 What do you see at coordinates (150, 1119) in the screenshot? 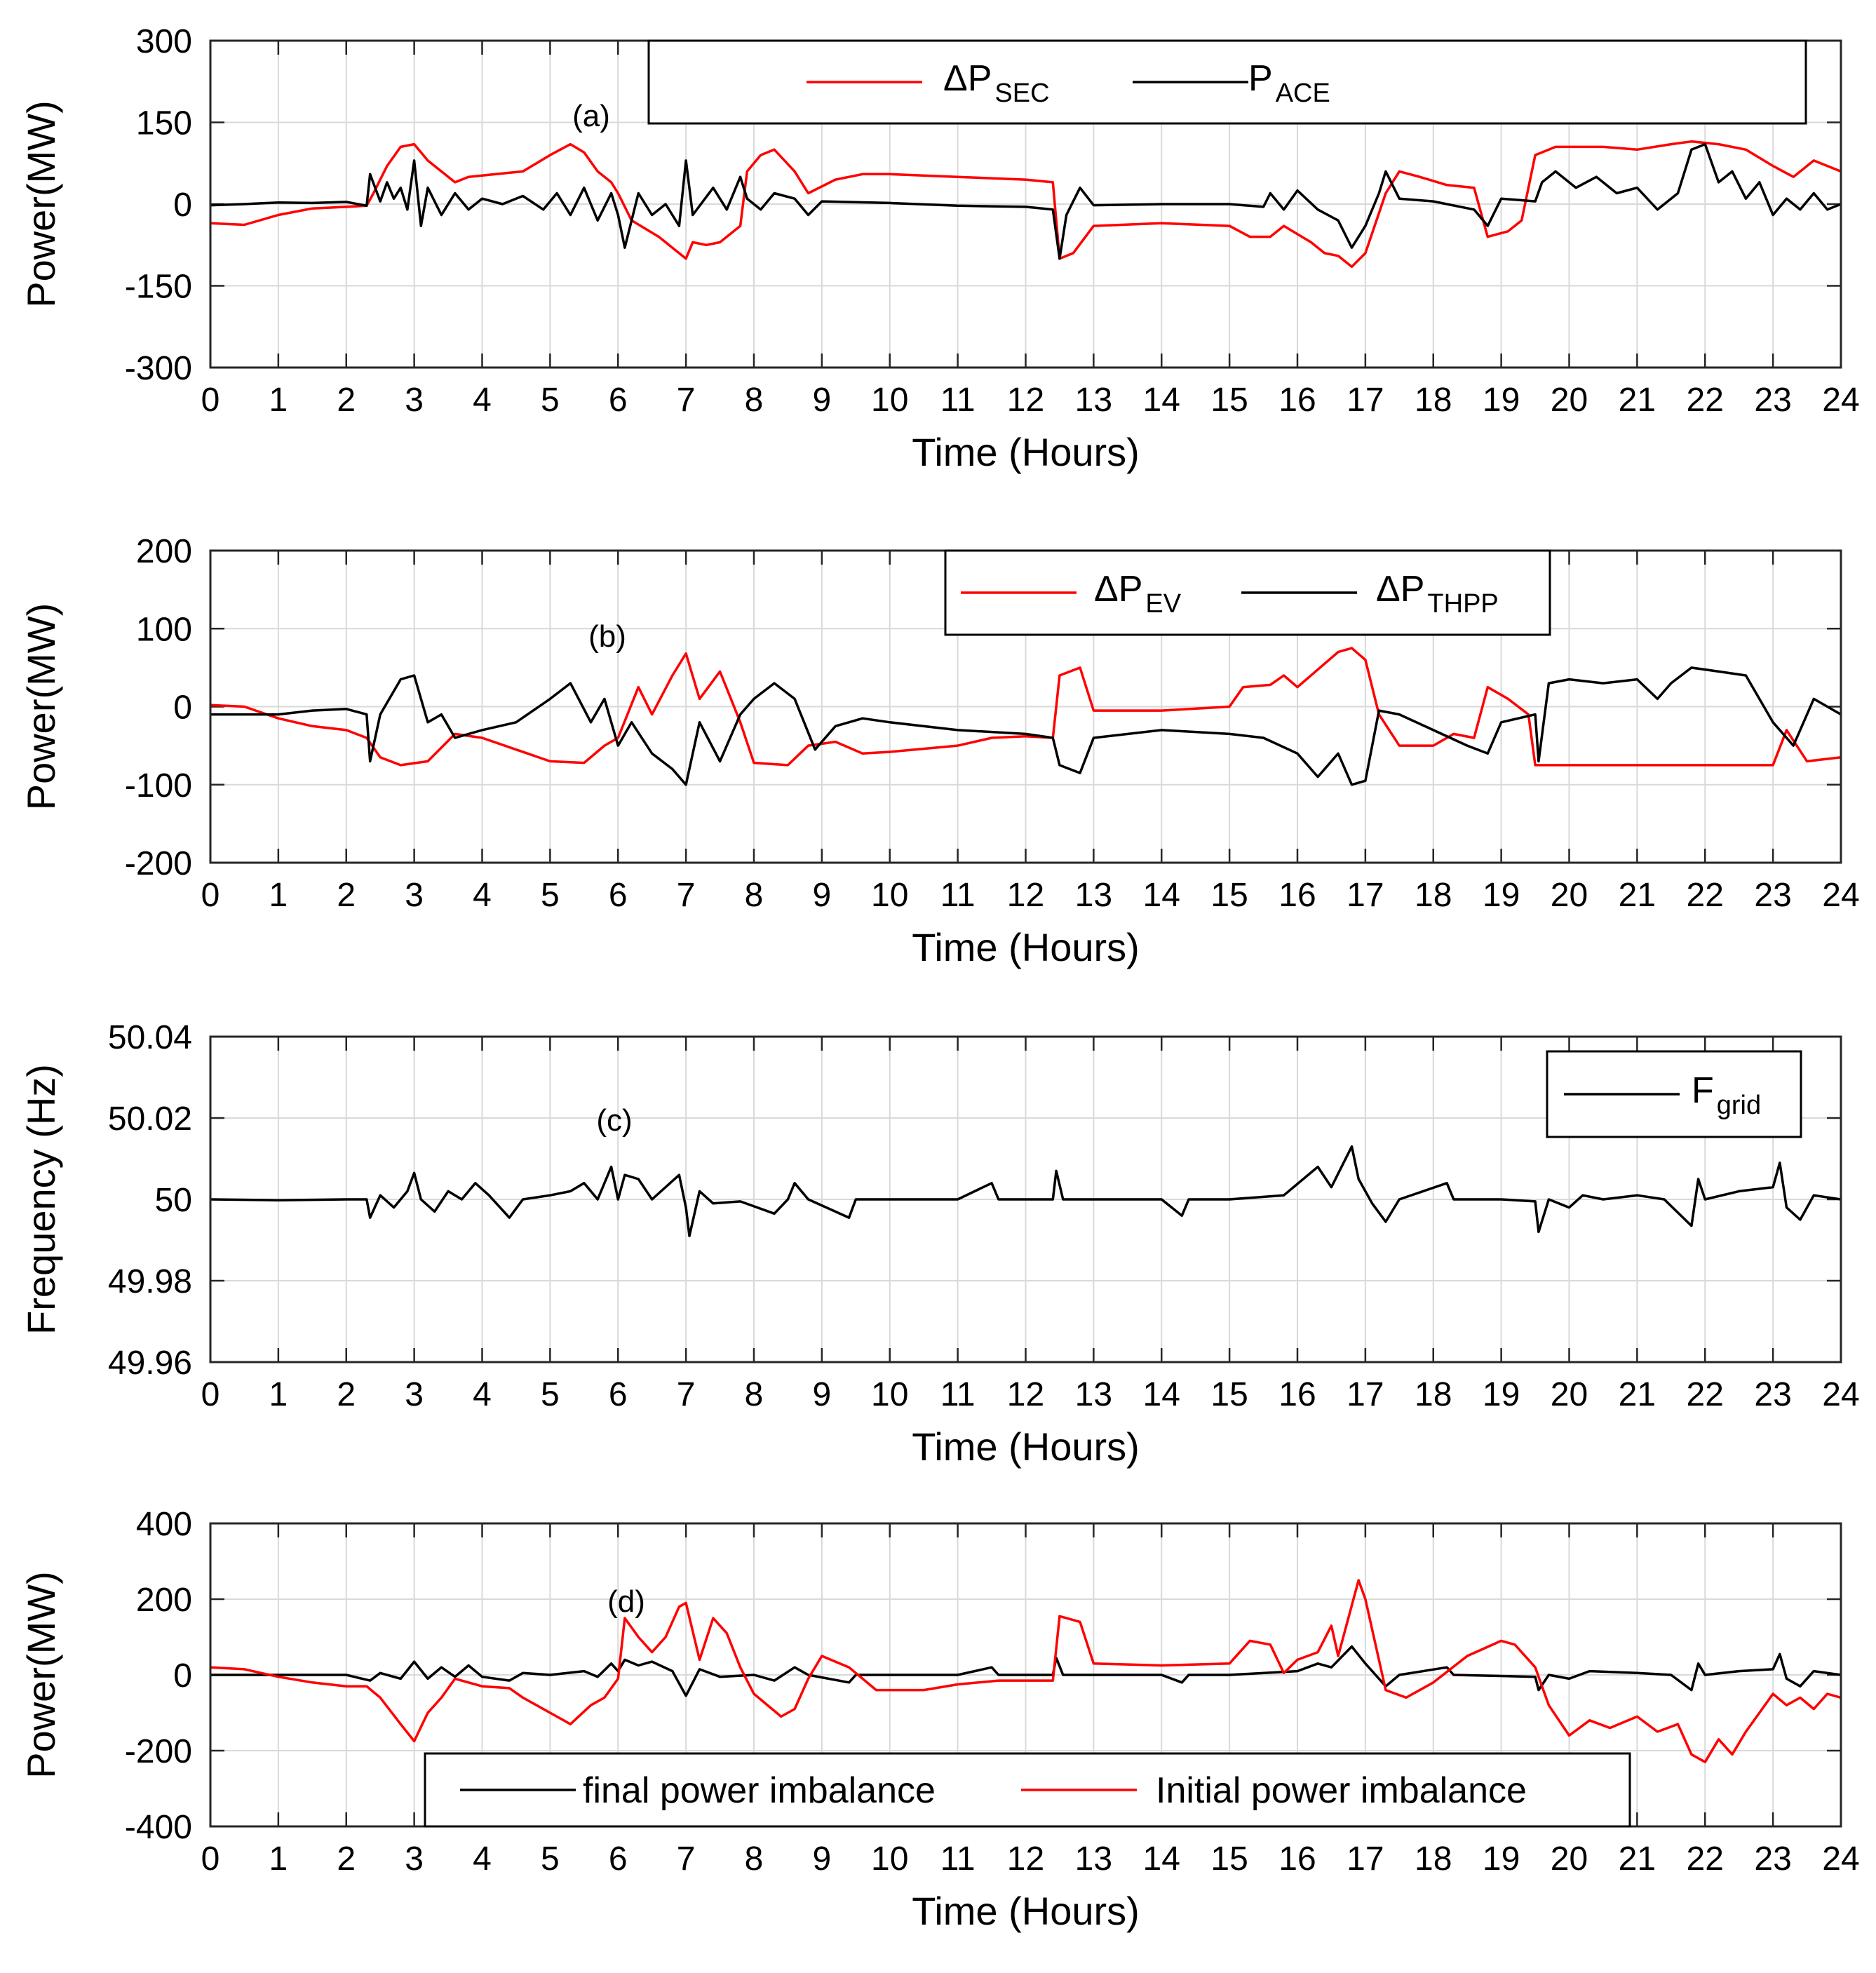
I see `y-tick-label: 50.02` at bounding box center [150, 1119].